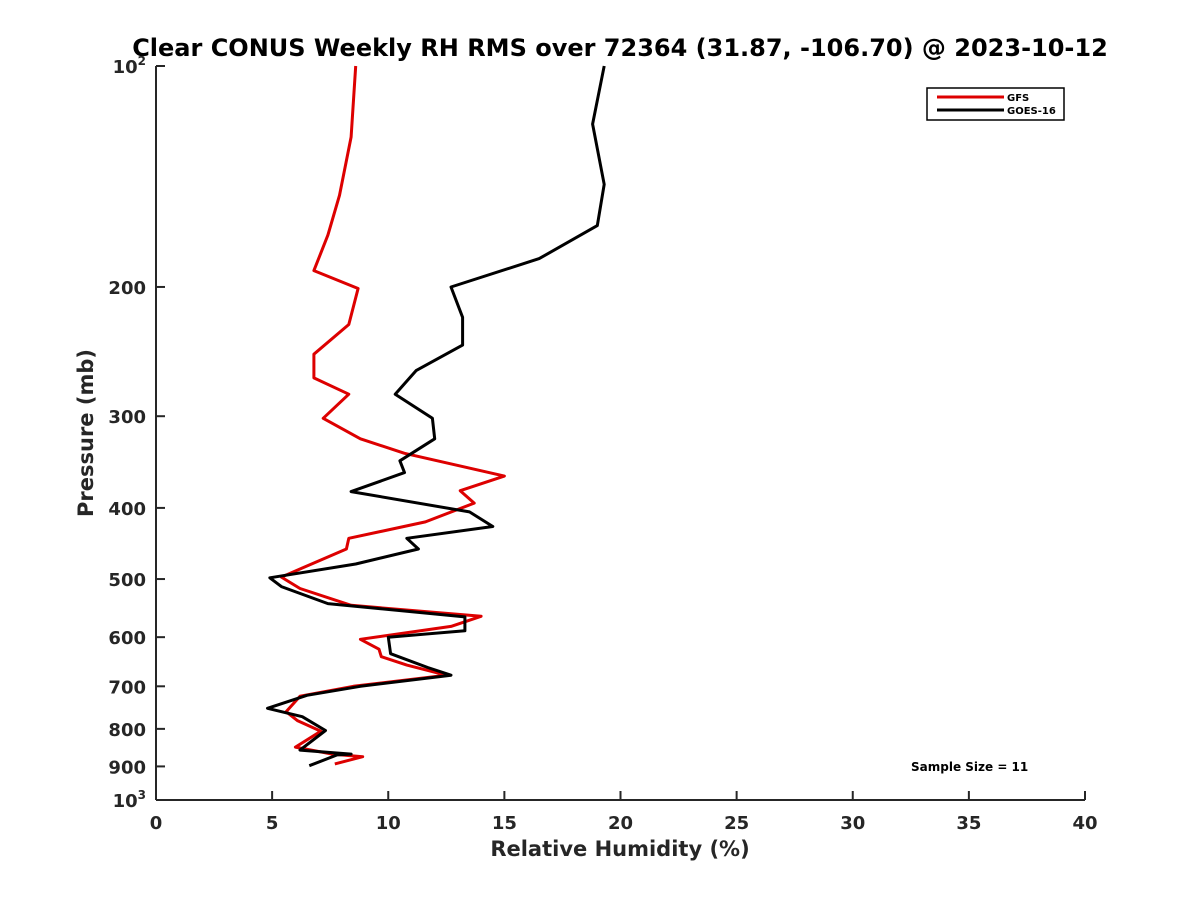 The image size is (1200, 900). I want to click on x-tick-label-20: 20, so click(620, 823).